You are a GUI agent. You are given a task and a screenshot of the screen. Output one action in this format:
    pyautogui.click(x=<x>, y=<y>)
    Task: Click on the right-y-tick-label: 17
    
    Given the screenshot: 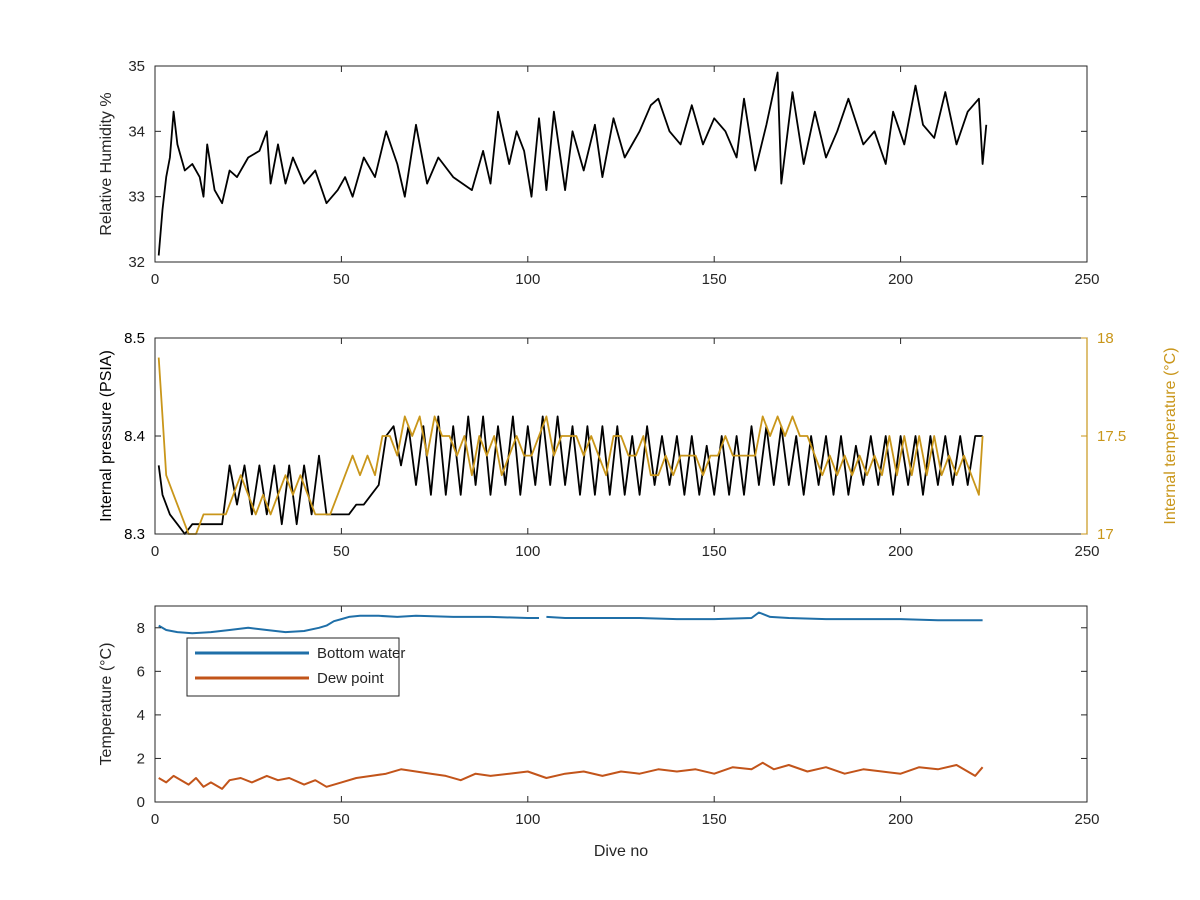 What is the action you would take?
    pyautogui.click(x=1105, y=534)
    